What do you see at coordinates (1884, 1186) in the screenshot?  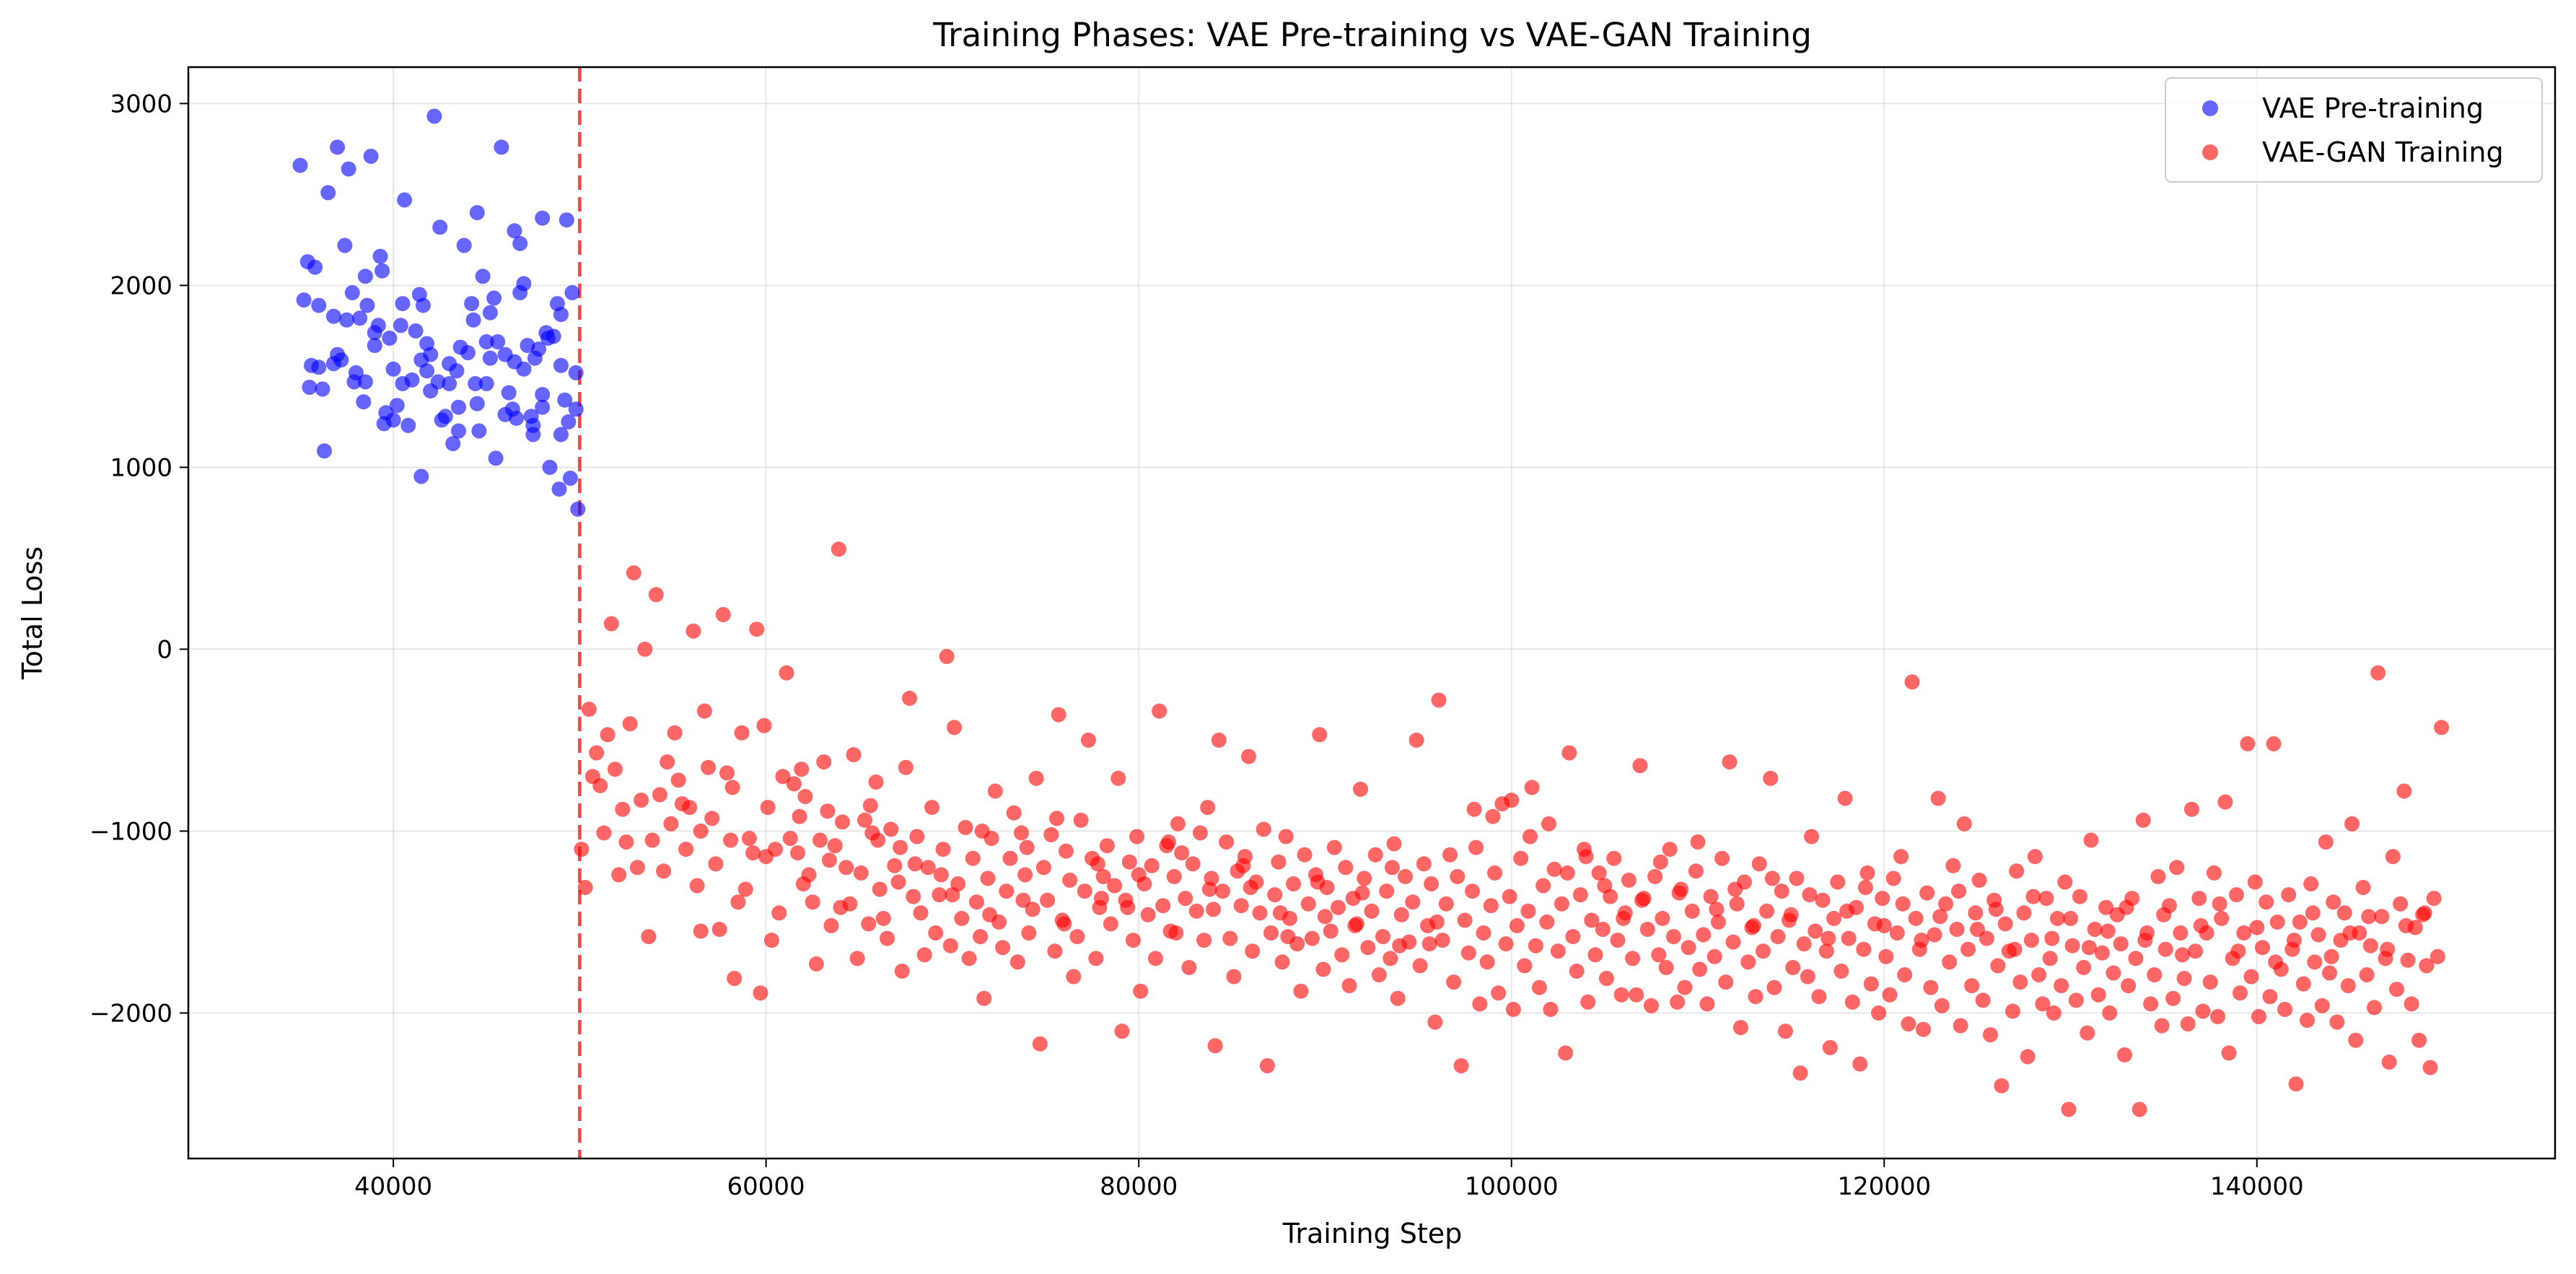 I see `x-tick-label: 120000` at bounding box center [1884, 1186].